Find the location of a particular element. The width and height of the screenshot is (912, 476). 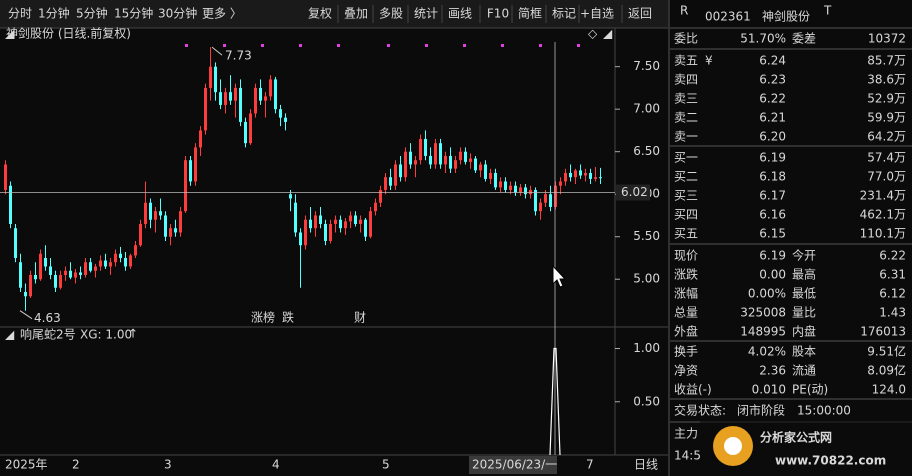

period-tab: 30分钟 is located at coordinates (177, 13).